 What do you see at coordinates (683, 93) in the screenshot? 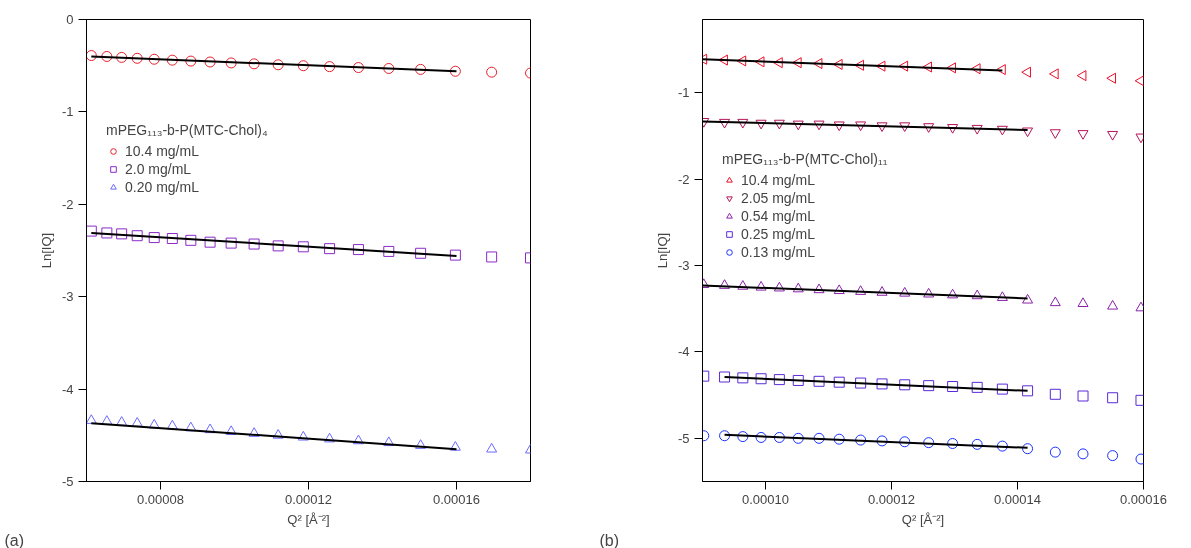
I see `y-tick-label: -1` at bounding box center [683, 93].